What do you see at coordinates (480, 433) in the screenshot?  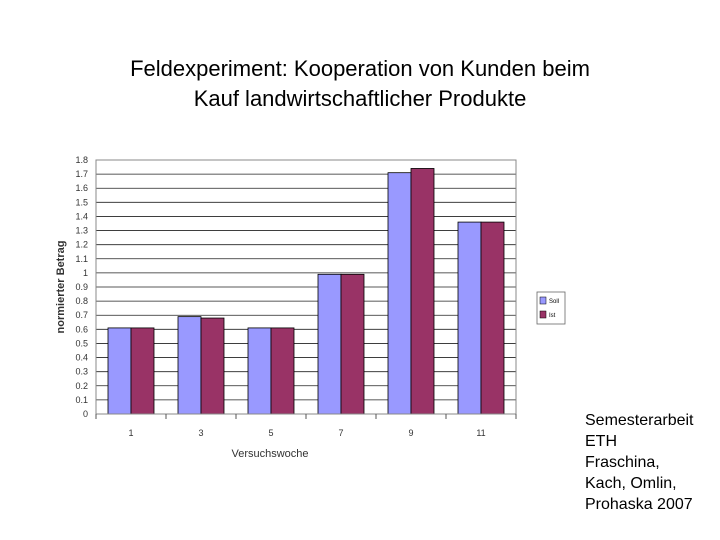 I see `x-tick-label: 11` at bounding box center [480, 433].